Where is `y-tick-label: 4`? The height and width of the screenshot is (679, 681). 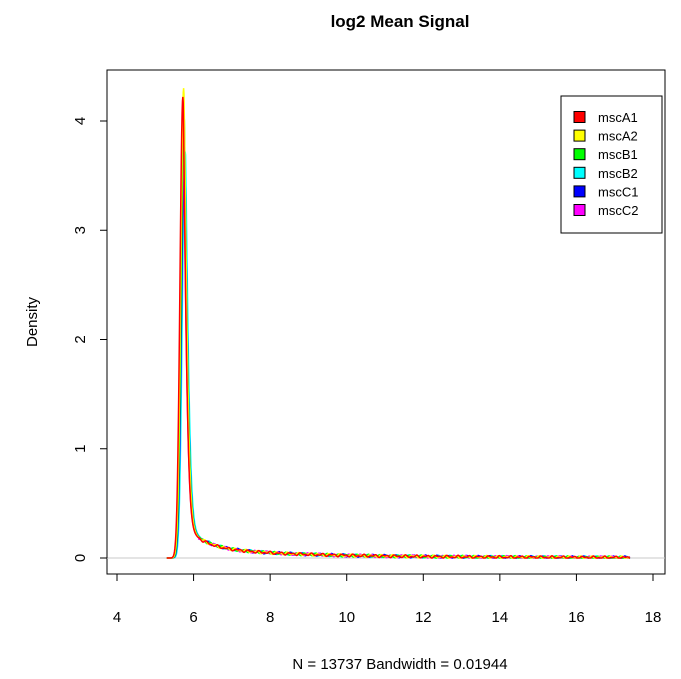 y-tick-label: 4 is located at coordinates (80, 121).